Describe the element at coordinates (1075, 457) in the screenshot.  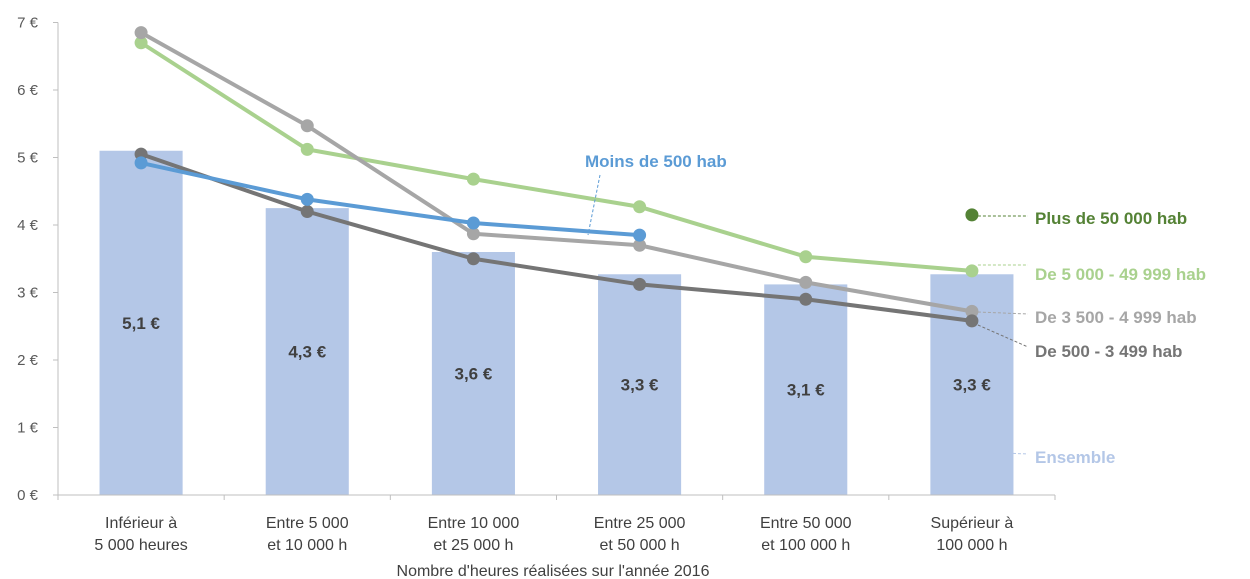
I see `series-label: Ensemble` at that location.